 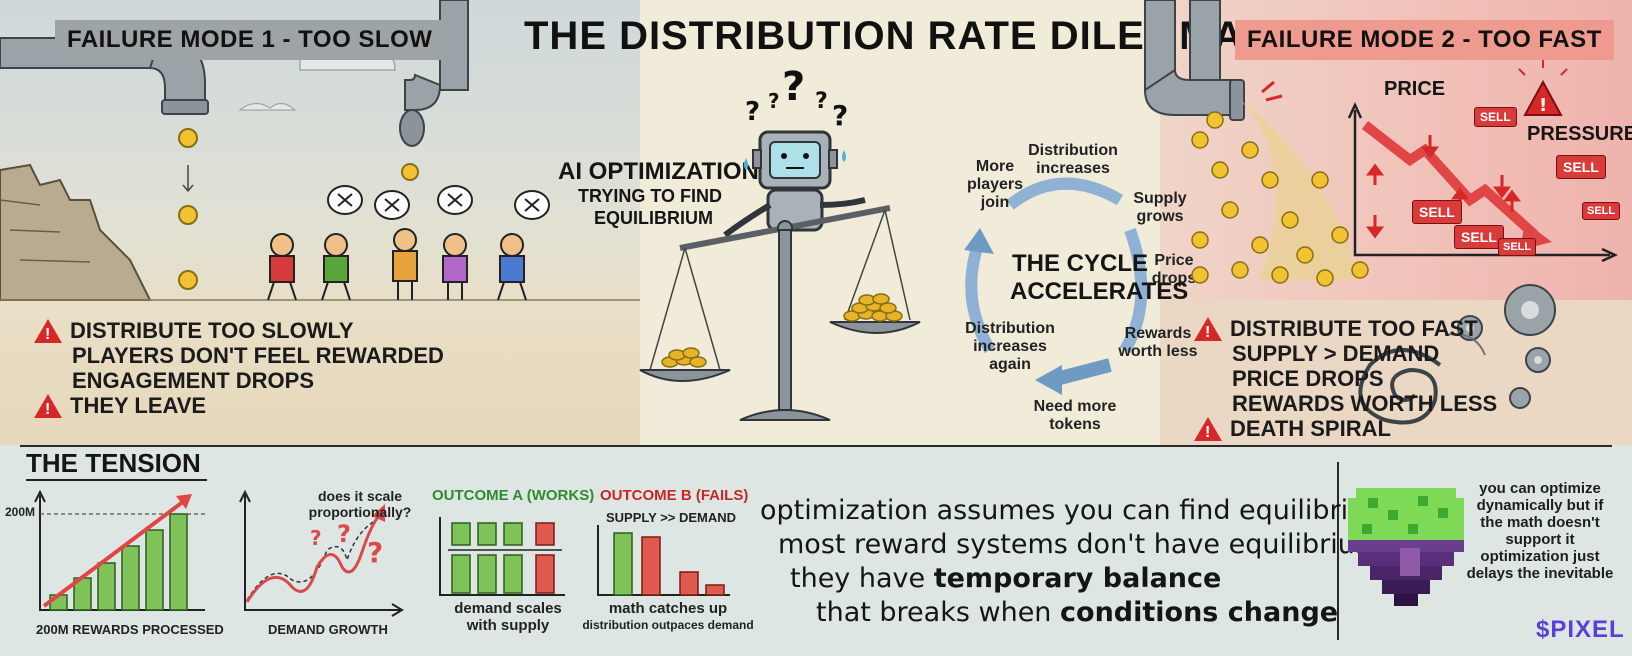 I want to click on quote-line-3-prefix: they have, so click(x=862, y=578).